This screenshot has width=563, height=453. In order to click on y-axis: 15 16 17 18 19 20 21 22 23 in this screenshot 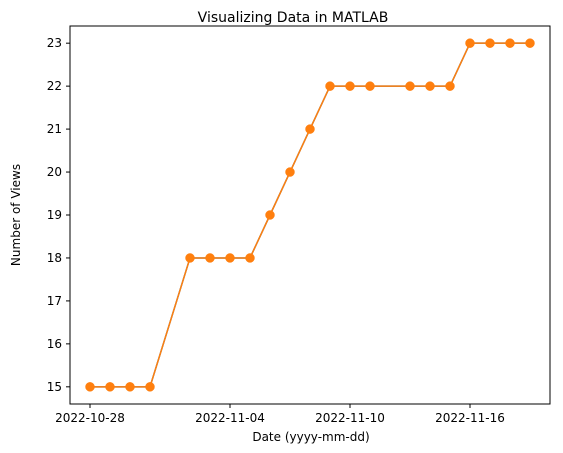, I will do `click(58, 215)`.